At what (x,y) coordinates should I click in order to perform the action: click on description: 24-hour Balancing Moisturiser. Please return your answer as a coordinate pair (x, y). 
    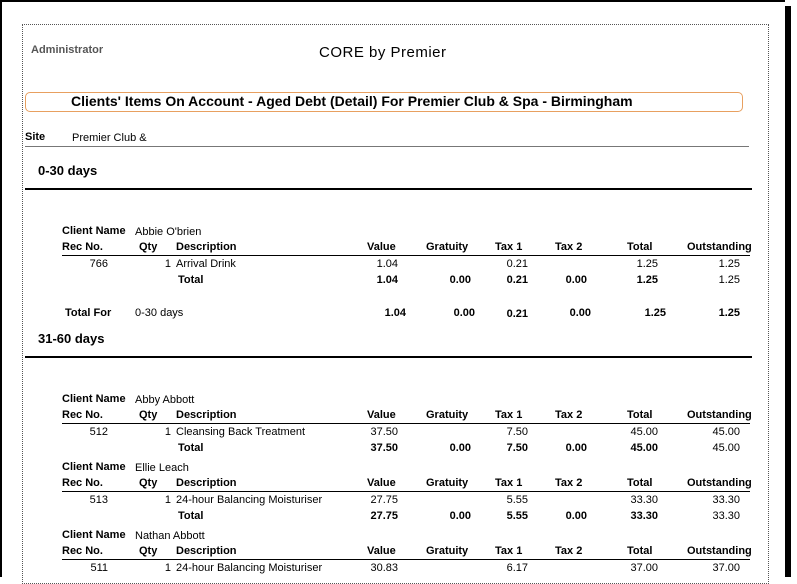
    Looking at the image, I should click on (249, 568).